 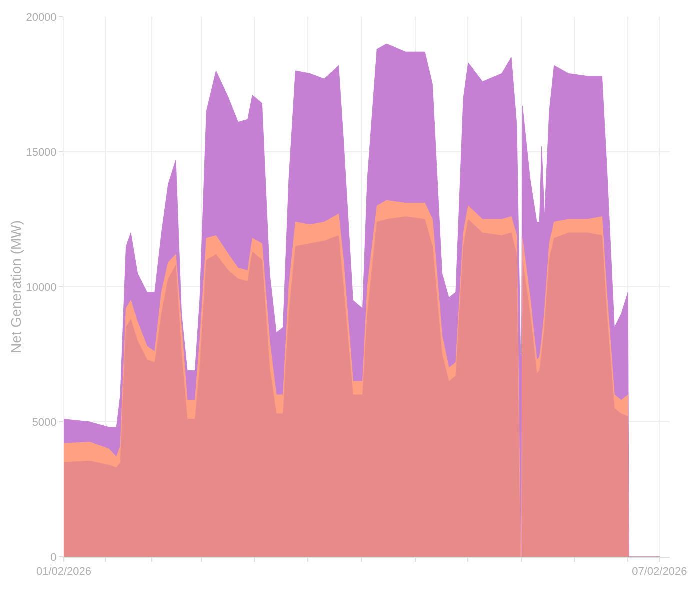 What do you see at coordinates (64, 572) in the screenshot?
I see `x-tick-label: 01/02/2026` at bounding box center [64, 572].